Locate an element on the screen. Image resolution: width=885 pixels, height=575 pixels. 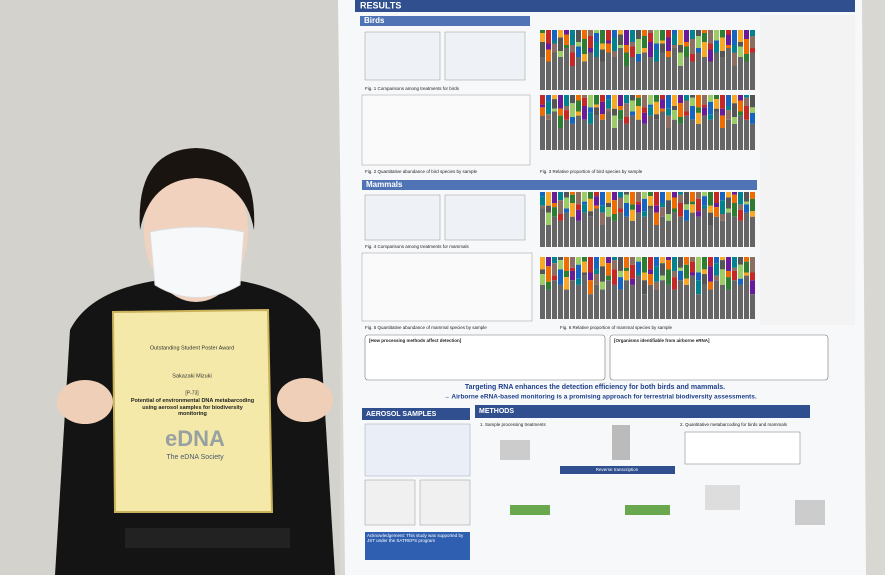
hair is located at coordinates (197, 189).